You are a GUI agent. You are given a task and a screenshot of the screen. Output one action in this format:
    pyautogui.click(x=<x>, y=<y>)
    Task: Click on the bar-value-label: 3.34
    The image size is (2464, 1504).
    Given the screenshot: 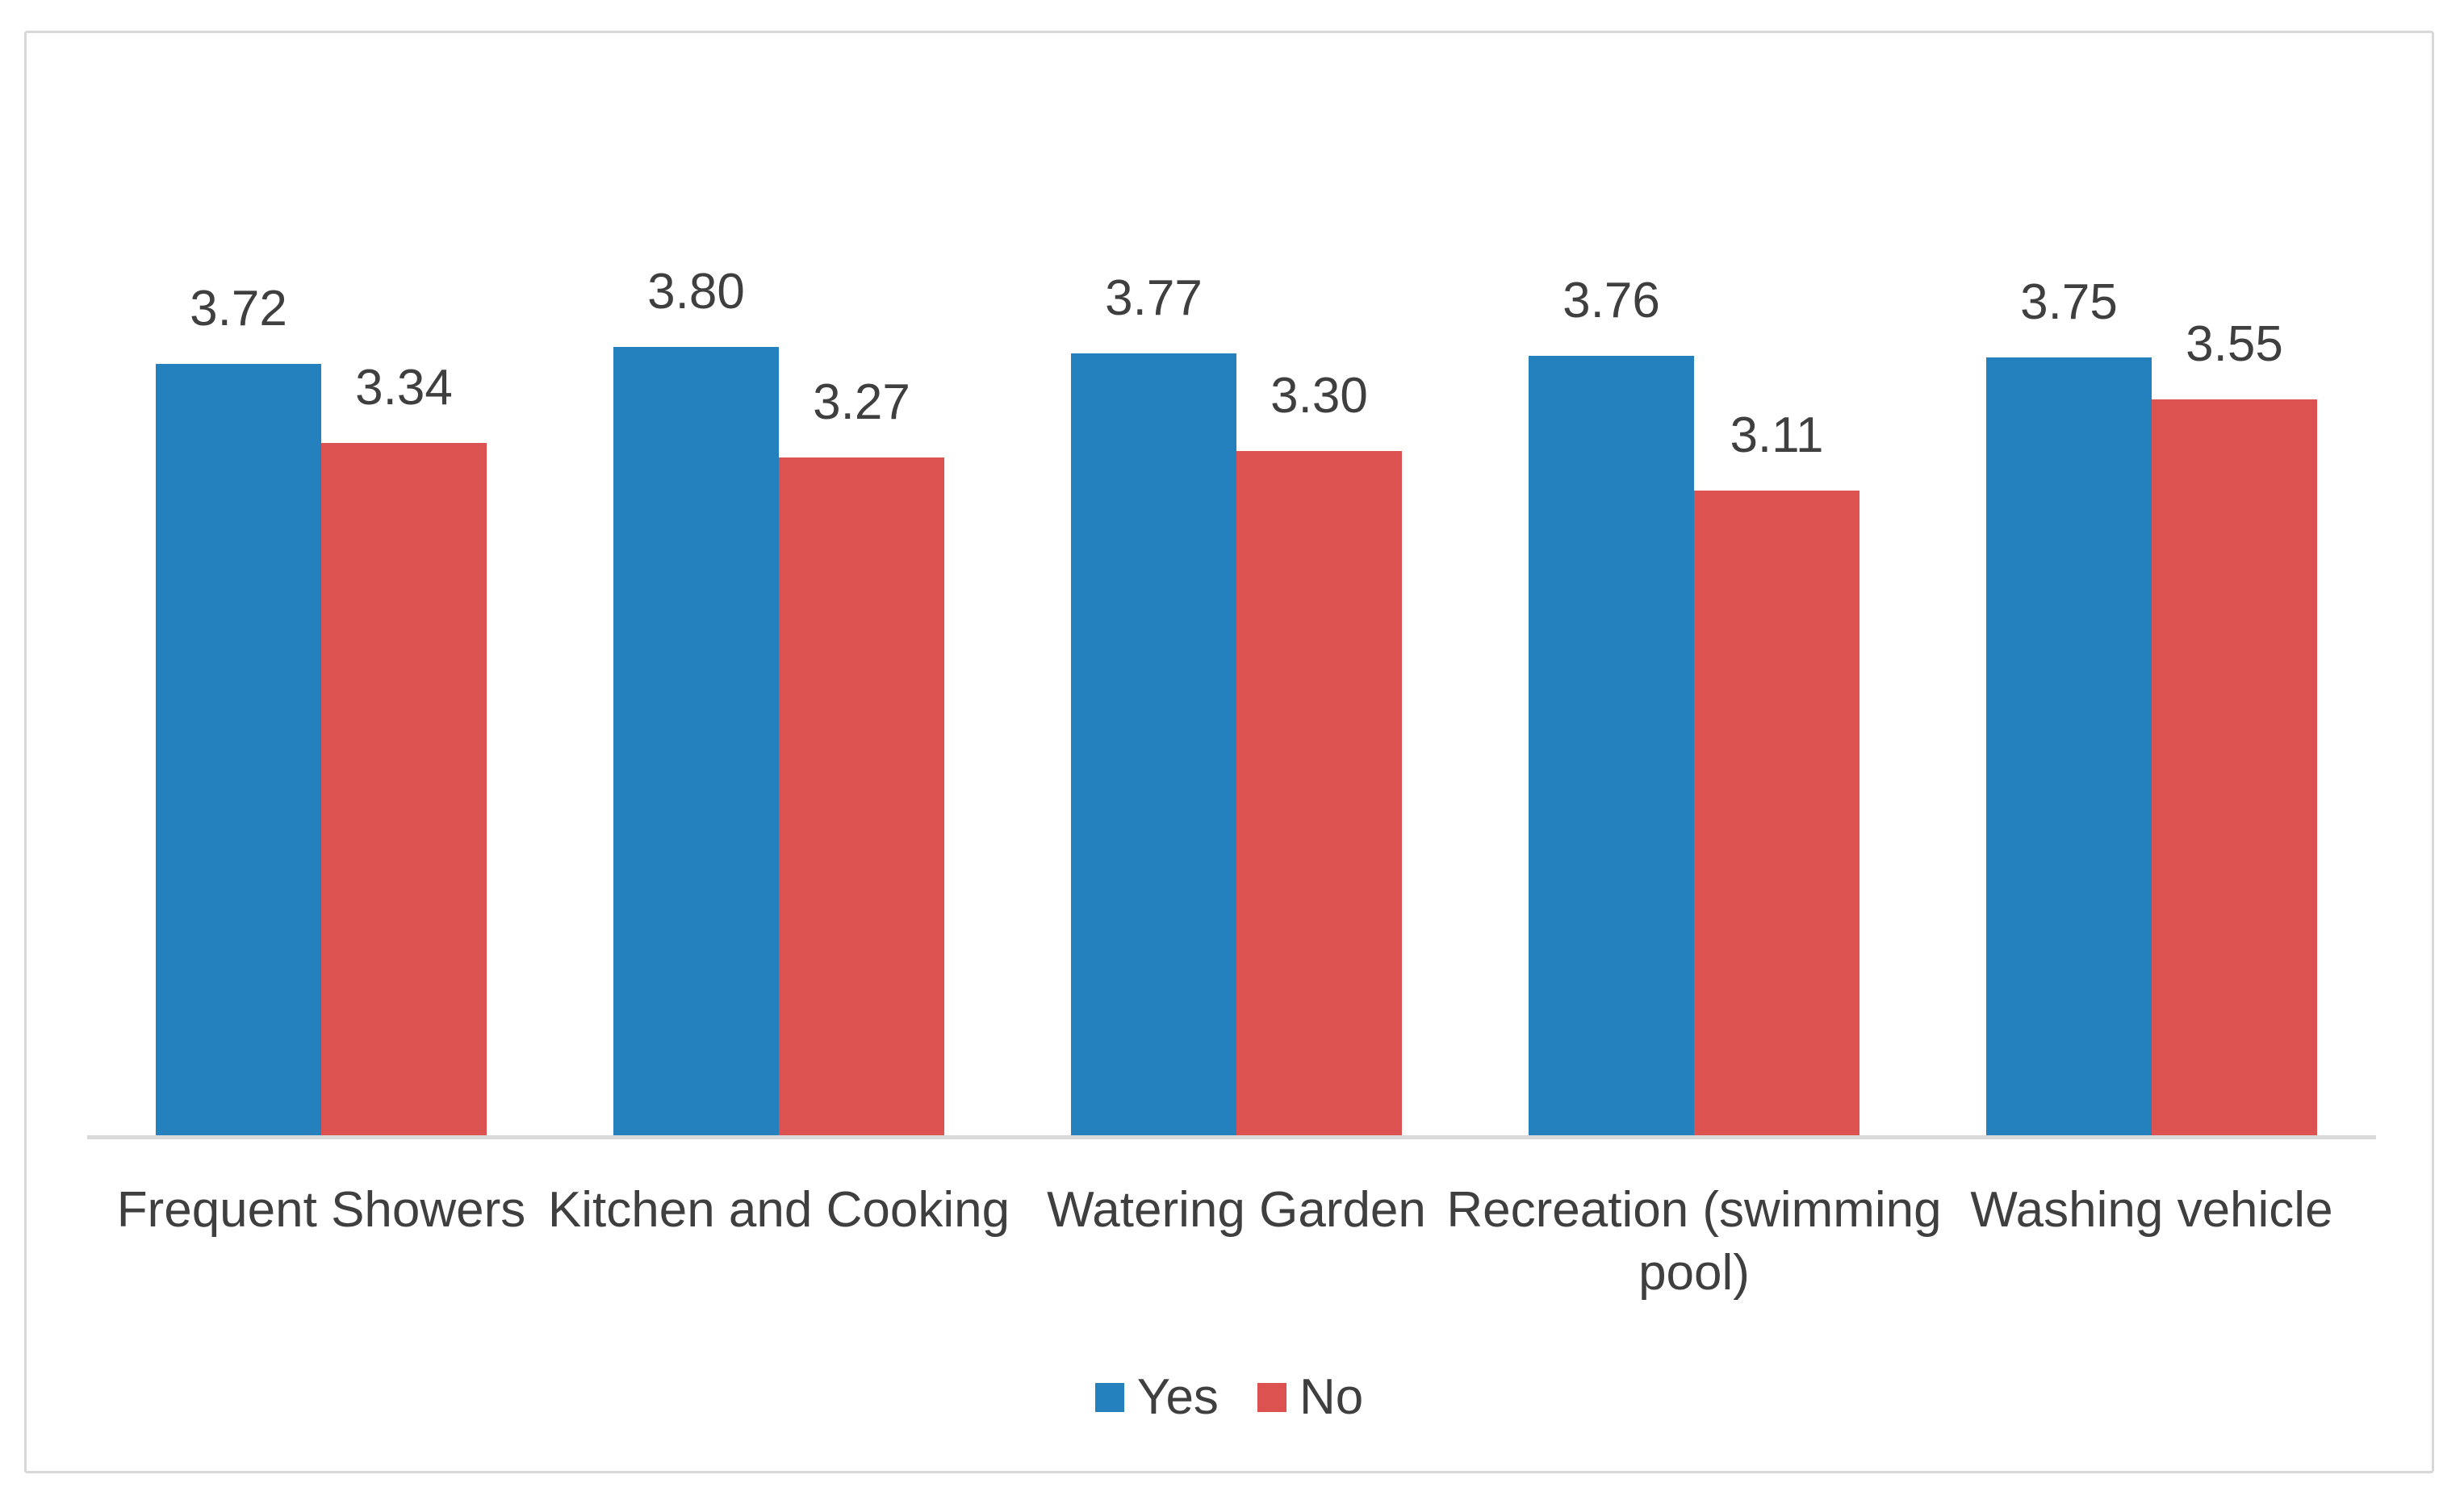 What is the action you would take?
    pyautogui.click(x=404, y=387)
    